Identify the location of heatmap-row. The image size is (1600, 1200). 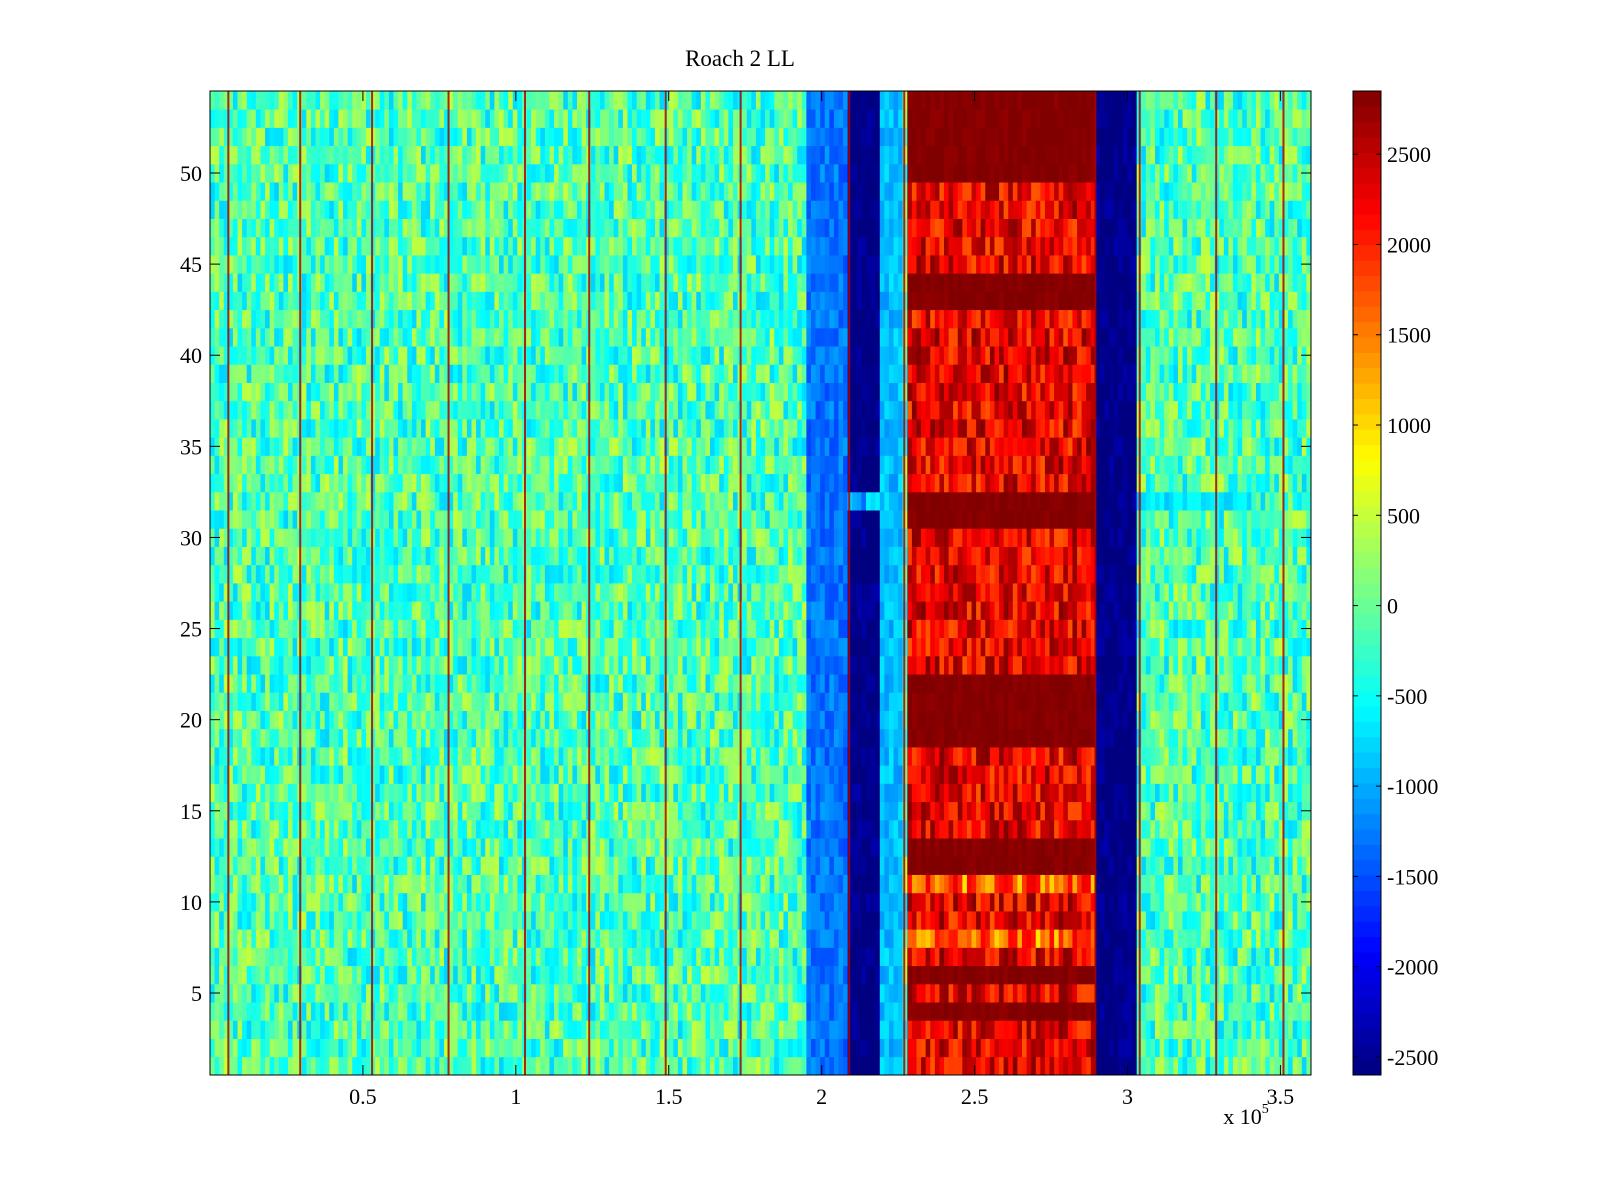
(761, 811).